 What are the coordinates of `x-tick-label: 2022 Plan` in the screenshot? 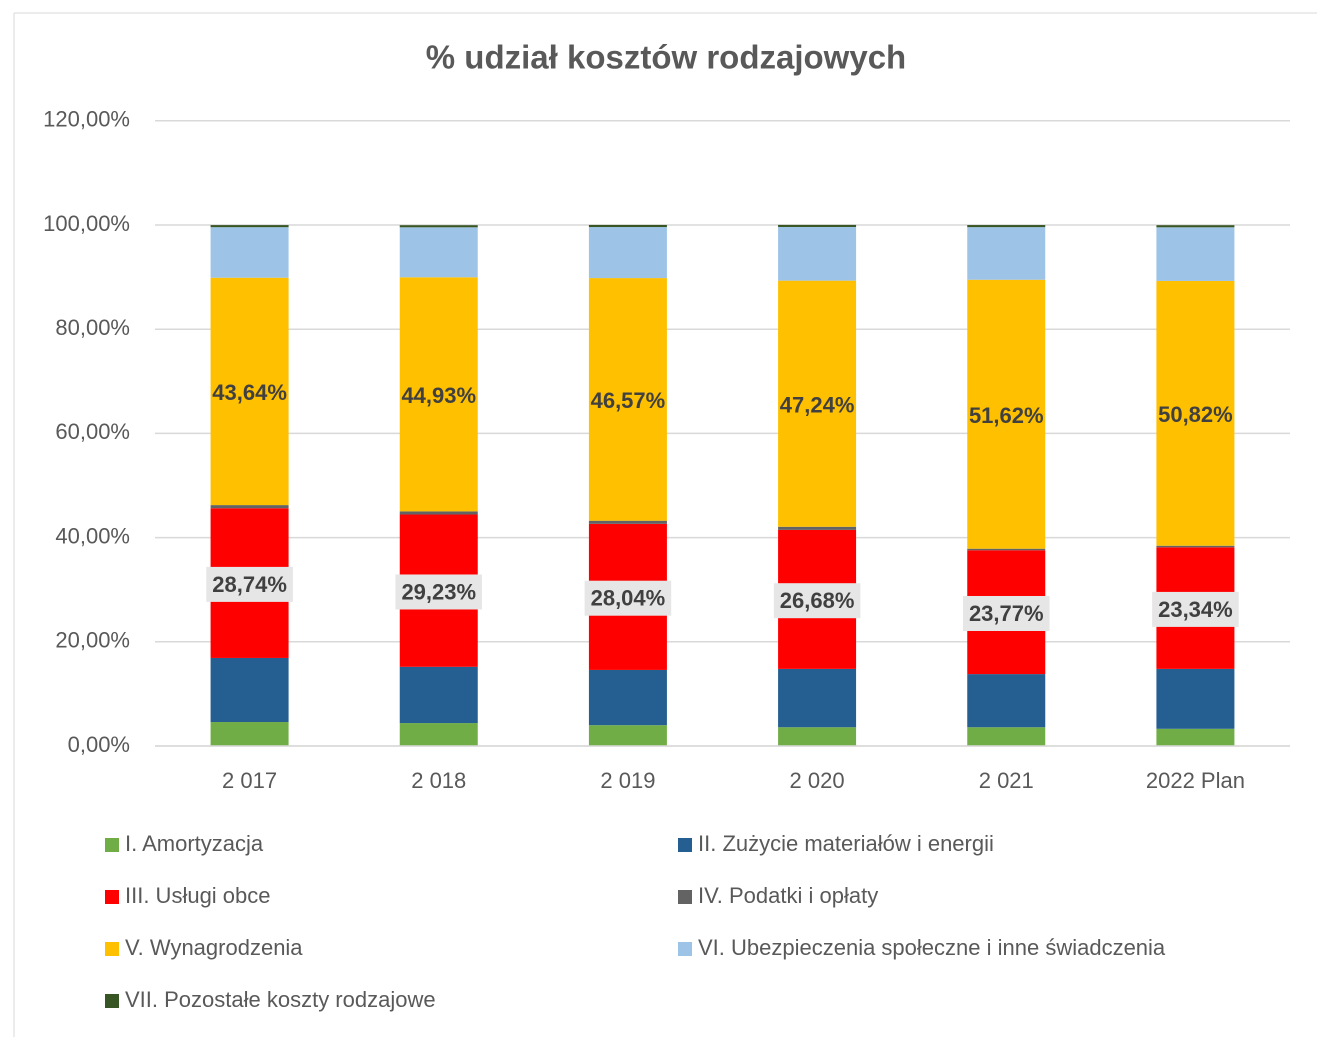 It's located at (1195, 780).